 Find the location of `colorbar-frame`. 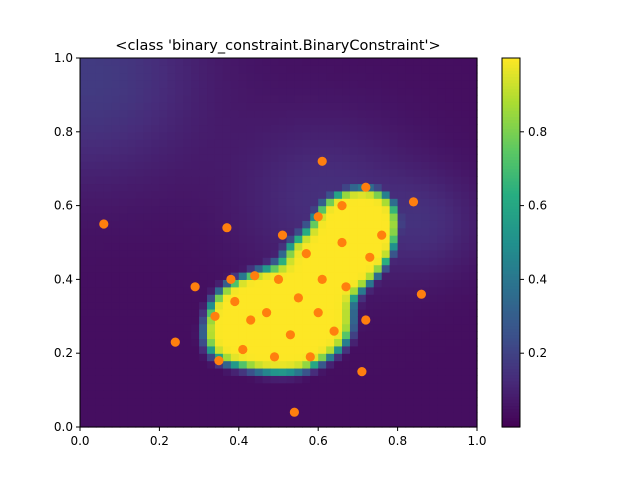

colorbar-frame is located at coordinates (511, 242).